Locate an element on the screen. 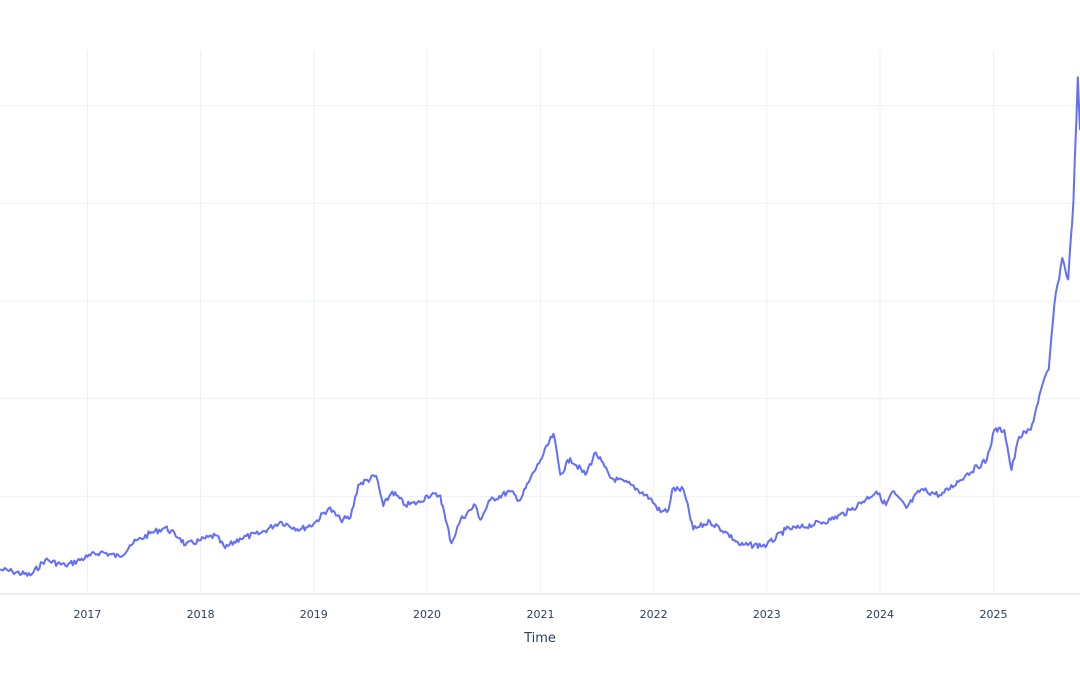 The image size is (1080, 675). x-tick-label: 2024 is located at coordinates (880, 614).